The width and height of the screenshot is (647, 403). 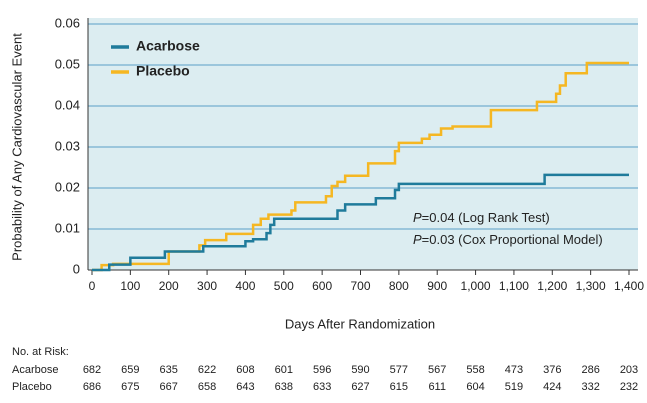 What do you see at coordinates (67, 145) in the screenshot?
I see `y-tick-label: 0.03` at bounding box center [67, 145].